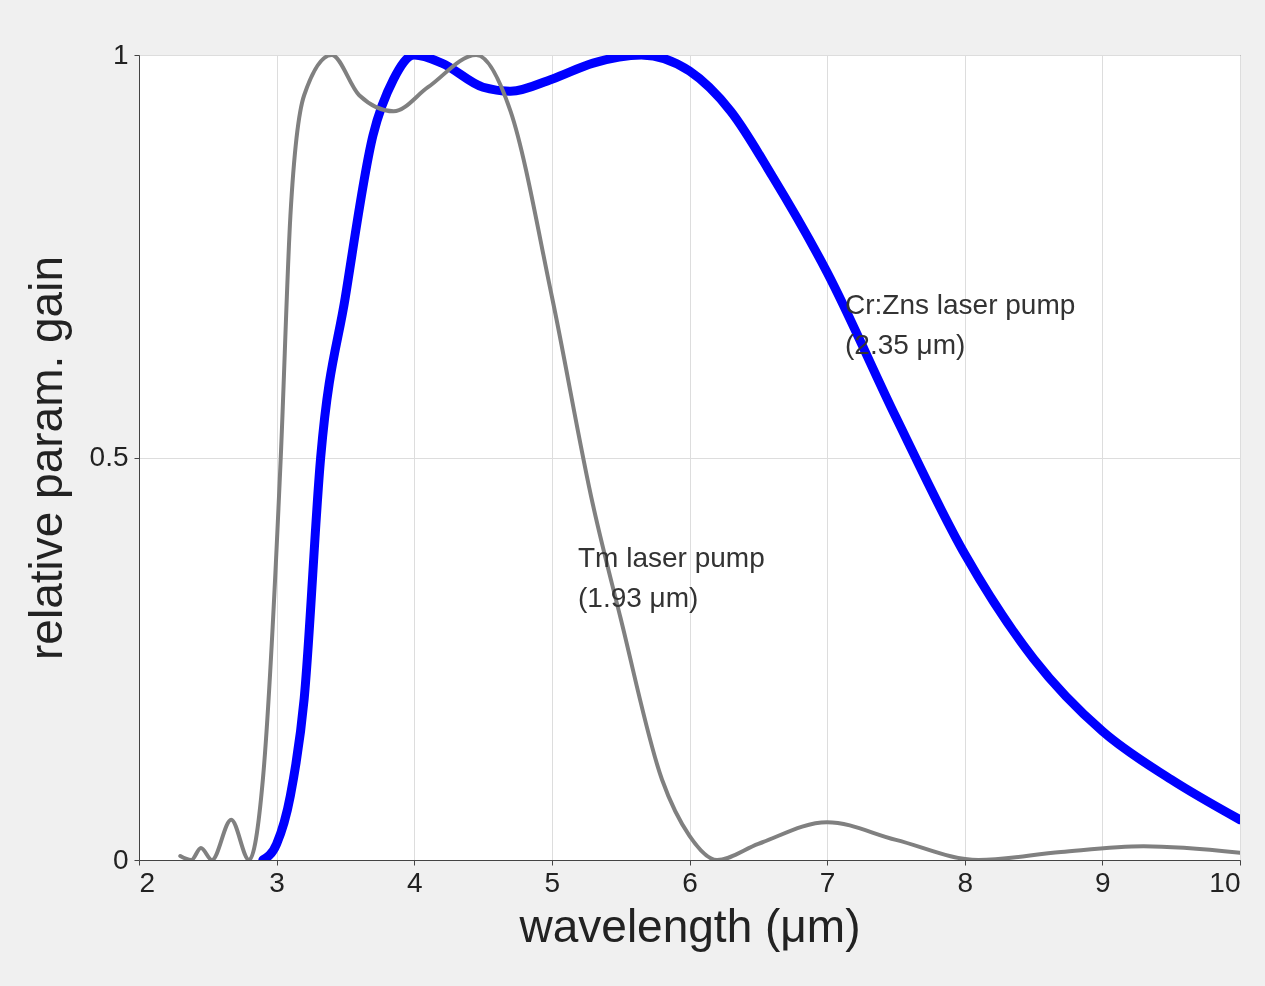 The width and height of the screenshot is (1265, 986). Describe the element at coordinates (690, 882) in the screenshot. I see `x-tick-label: 6` at that location.